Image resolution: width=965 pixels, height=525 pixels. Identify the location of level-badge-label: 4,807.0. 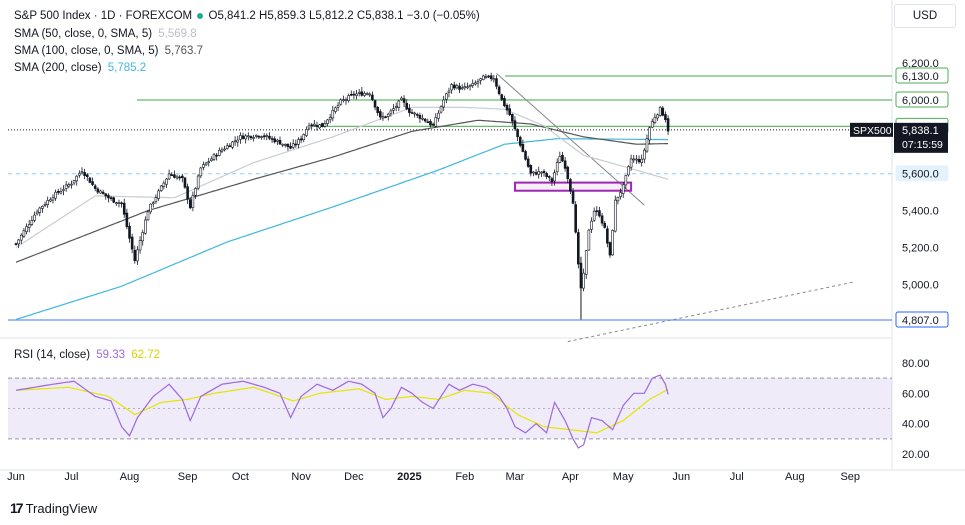
(920, 321).